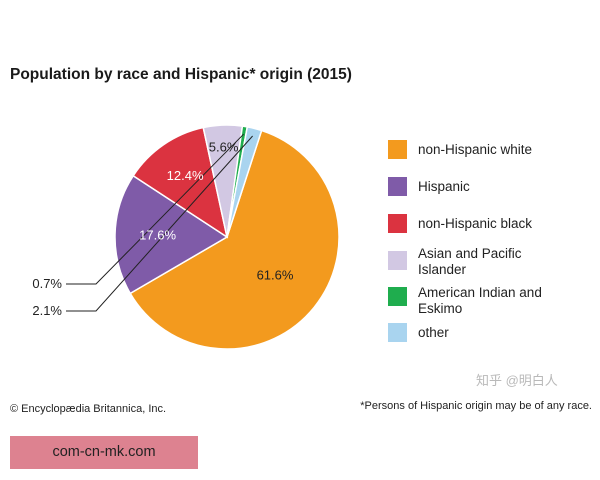  What do you see at coordinates (47, 283) in the screenshot?
I see `slice-value-label: 0.7%` at bounding box center [47, 283].